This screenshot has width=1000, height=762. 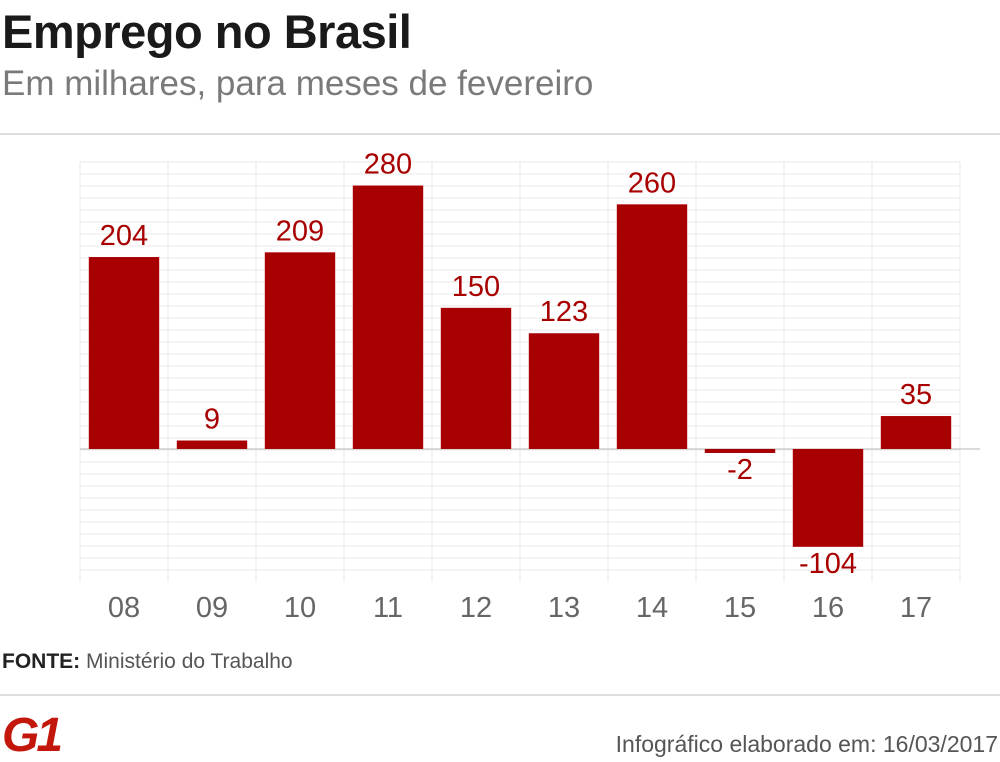 I want to click on x-tick-17: 17, so click(x=916, y=608).